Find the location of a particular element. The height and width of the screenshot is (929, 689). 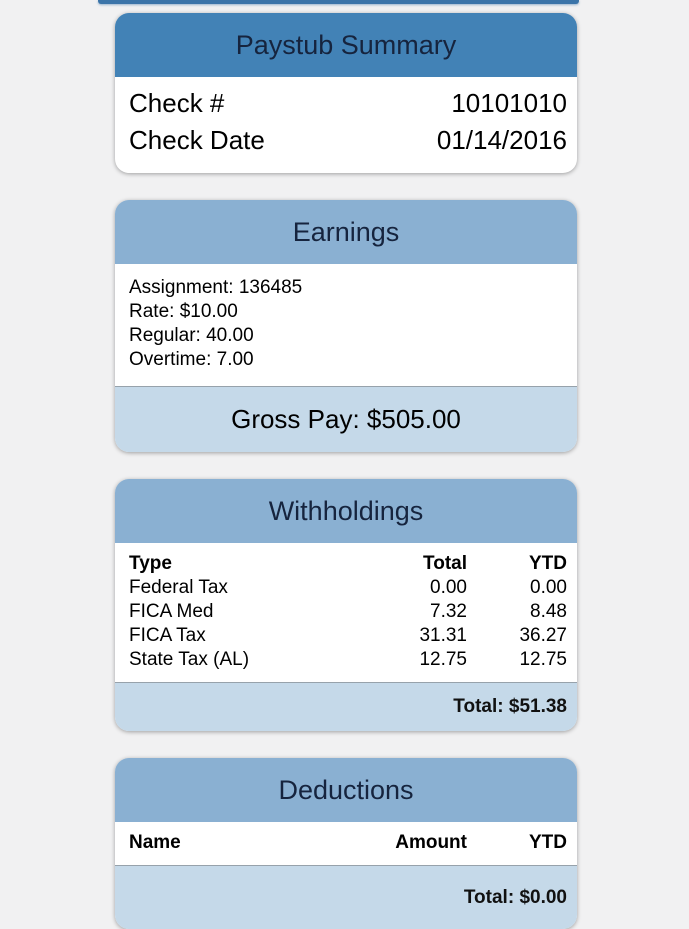

withholding-type: State Tax (AL) is located at coordinates (189, 659).